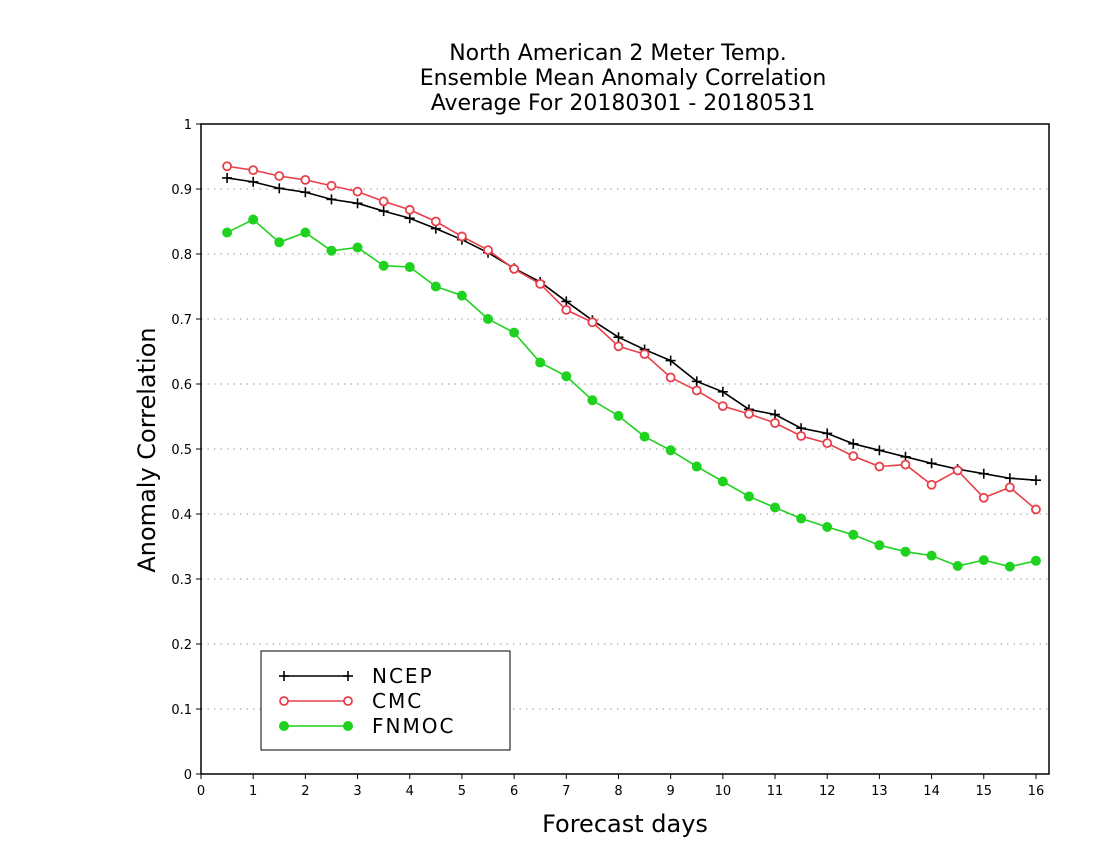  What do you see at coordinates (618, 53) in the screenshot?
I see `chart-title-line-1: North American 2 Meter Temp.` at bounding box center [618, 53].